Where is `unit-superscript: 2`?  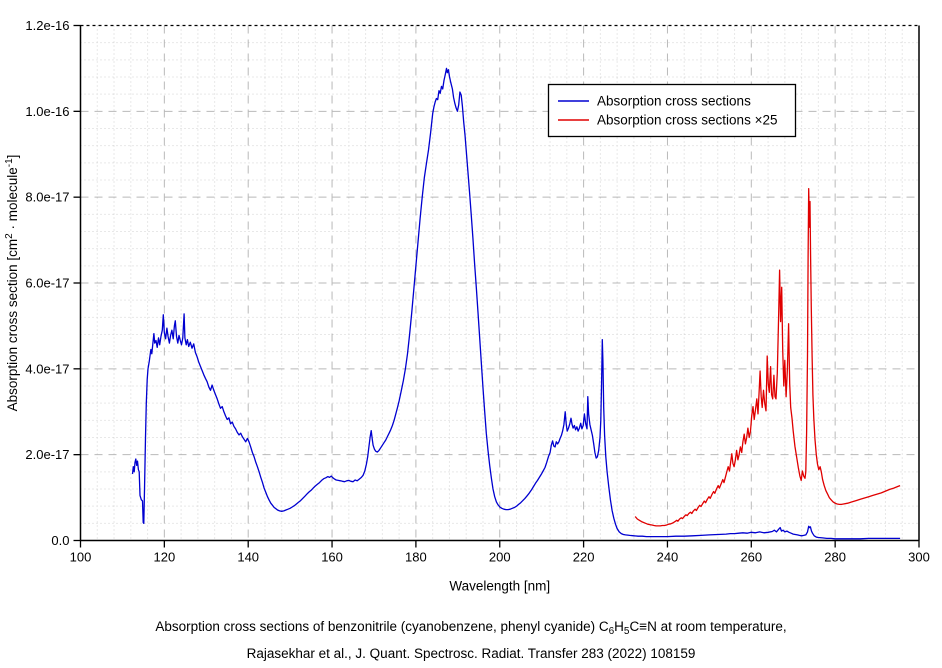
unit-superscript: 2 is located at coordinates (9, 236).